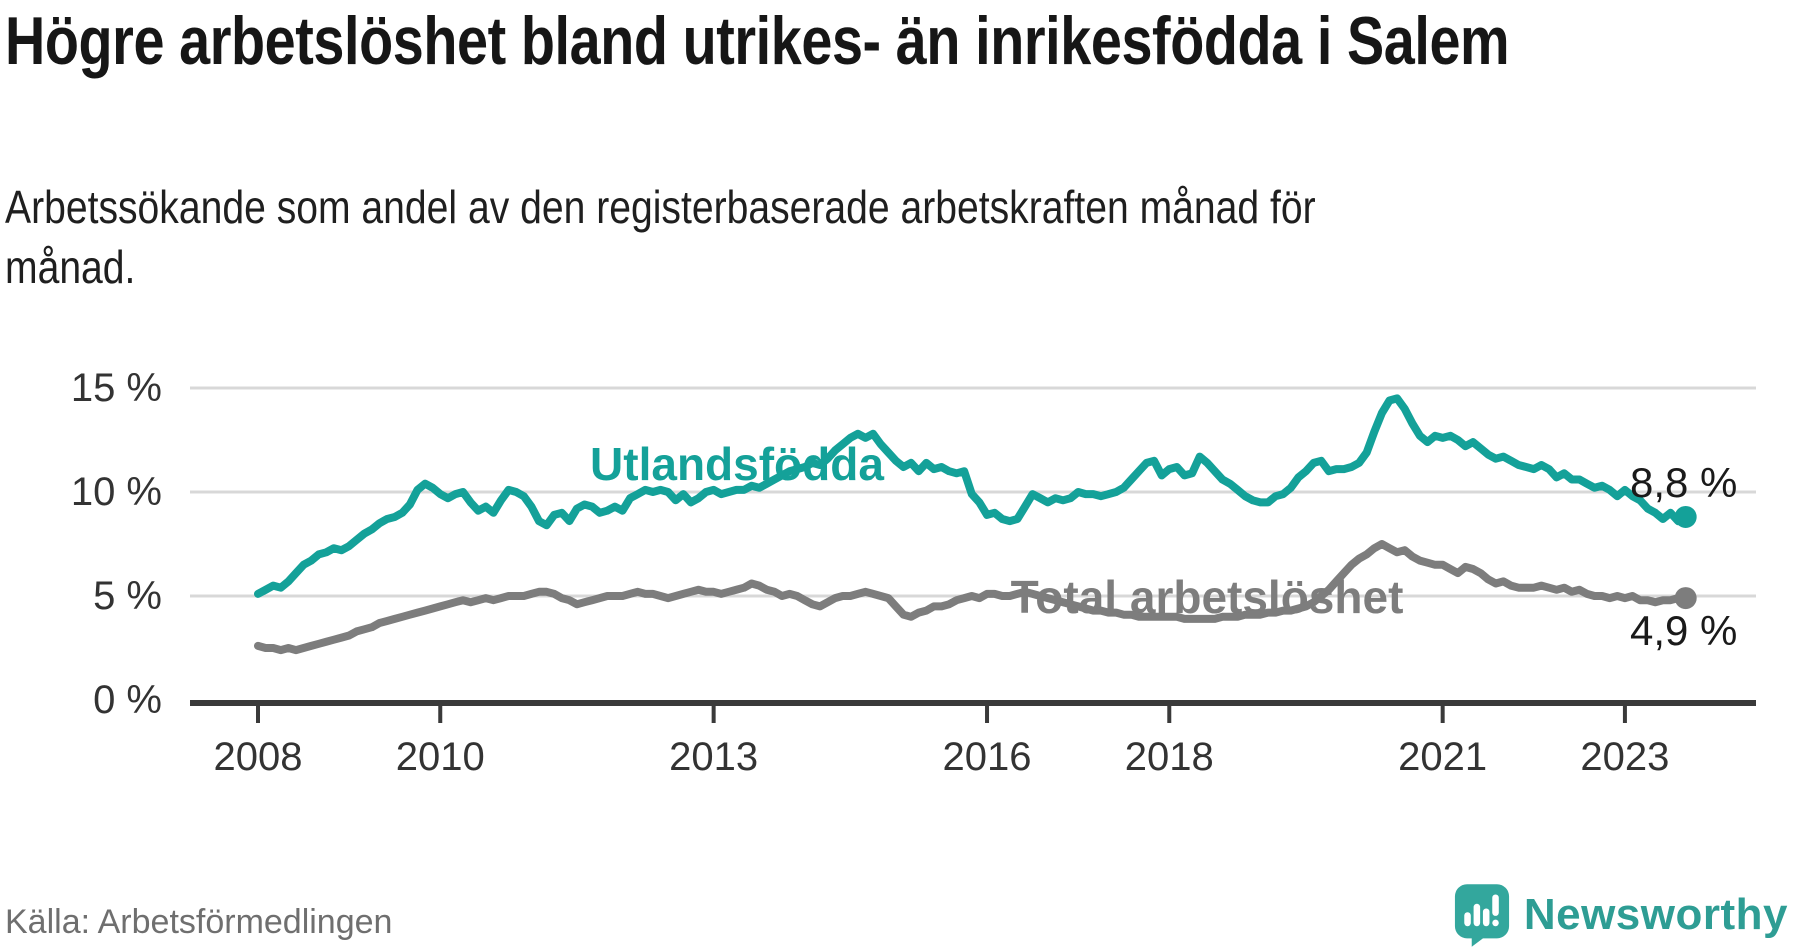 This screenshot has width=1800, height=948. Describe the element at coordinates (116, 492) in the screenshot. I see `y-axis-label-10: 10 %` at that location.